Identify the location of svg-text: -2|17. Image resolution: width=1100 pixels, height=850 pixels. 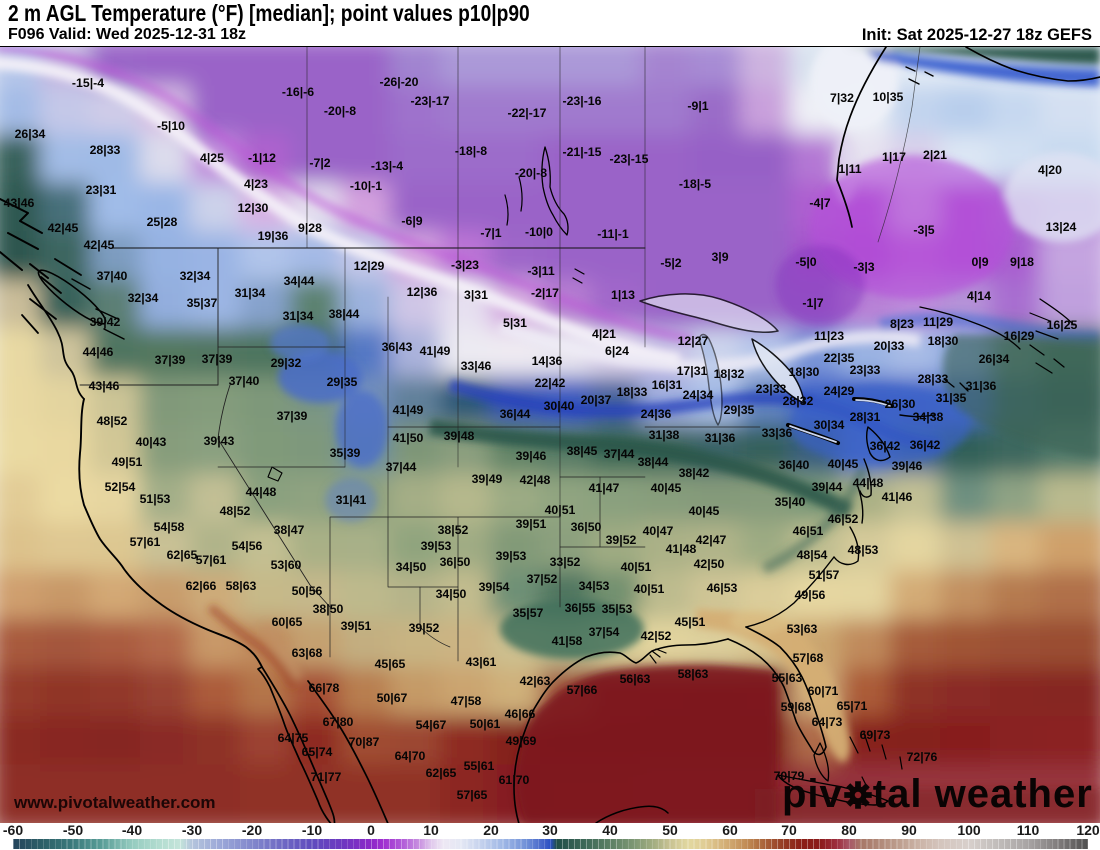
(545, 293).